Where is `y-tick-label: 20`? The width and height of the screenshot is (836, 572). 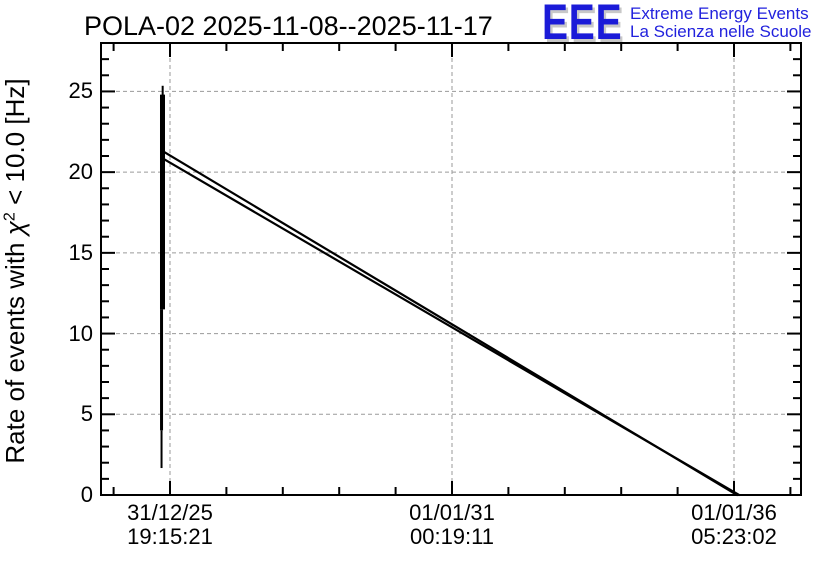
y-tick-label: 20 is located at coordinates (80, 172).